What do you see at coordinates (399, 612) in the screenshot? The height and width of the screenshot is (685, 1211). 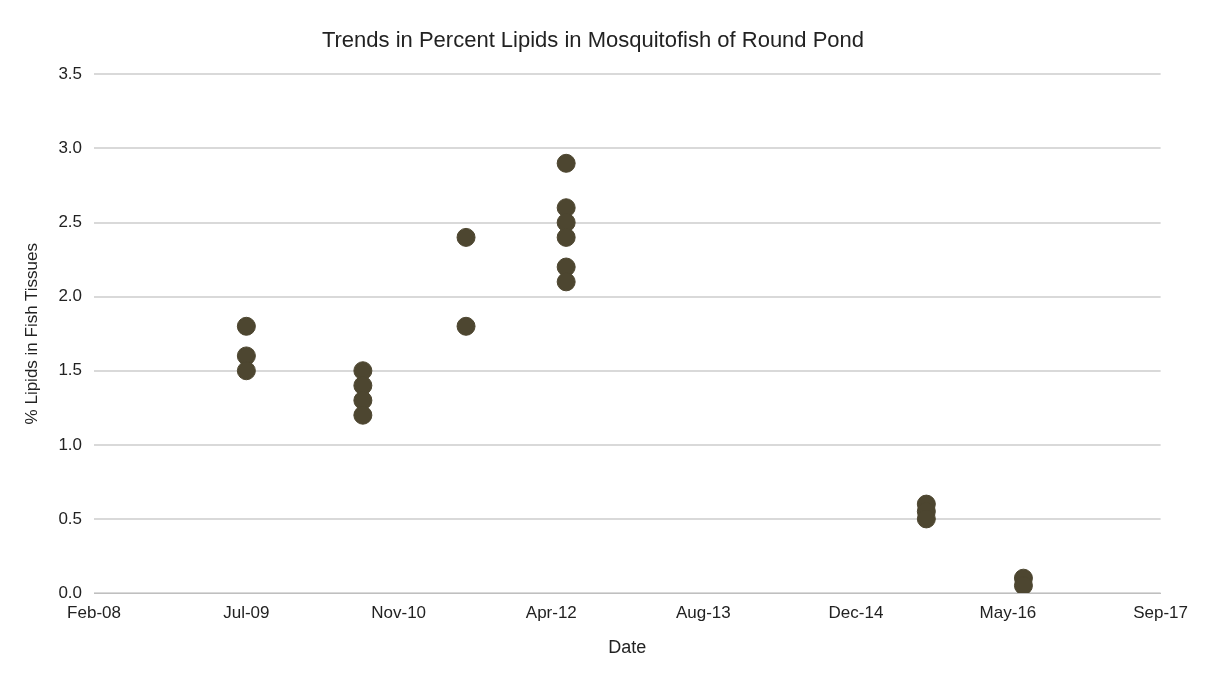 I see `x-tick-label: Nov-10` at bounding box center [399, 612].